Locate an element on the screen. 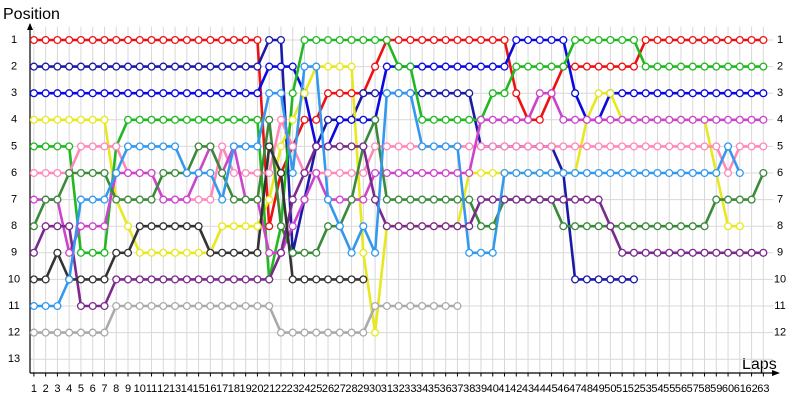  x-tick-label: 37 is located at coordinates (457, 389).